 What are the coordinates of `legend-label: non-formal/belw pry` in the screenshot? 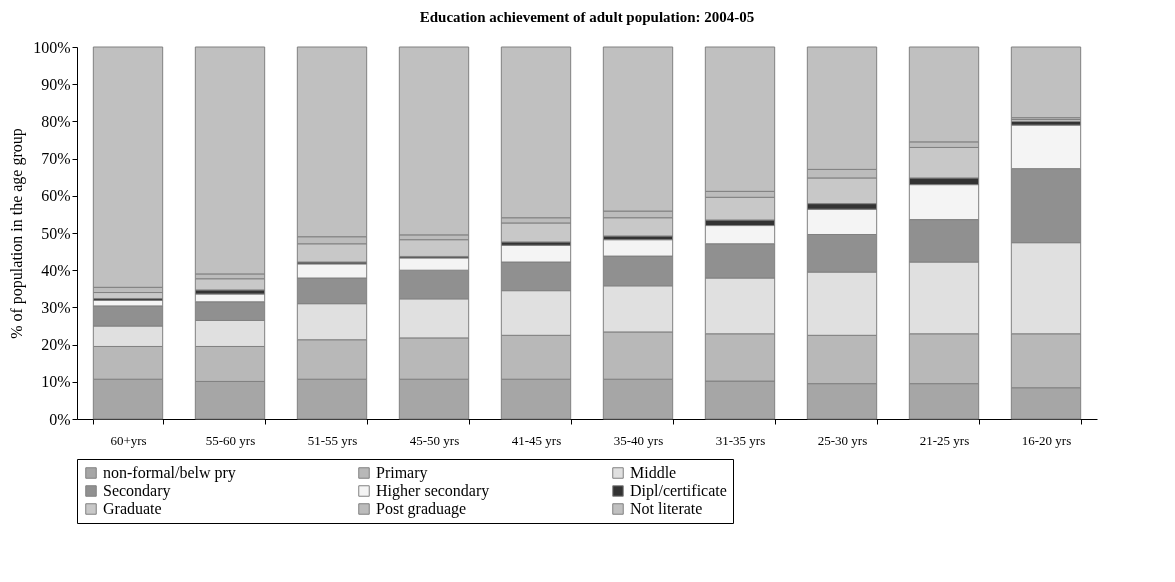 It's located at (169, 473).